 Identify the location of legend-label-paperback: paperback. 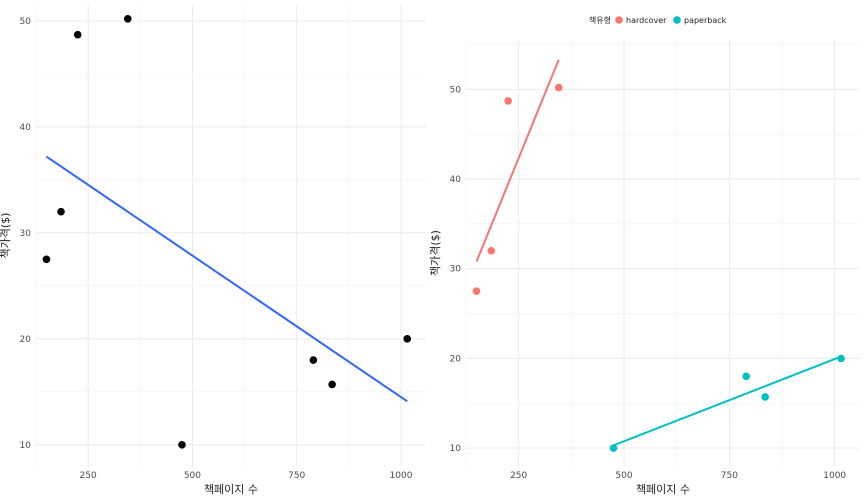
(705, 20).